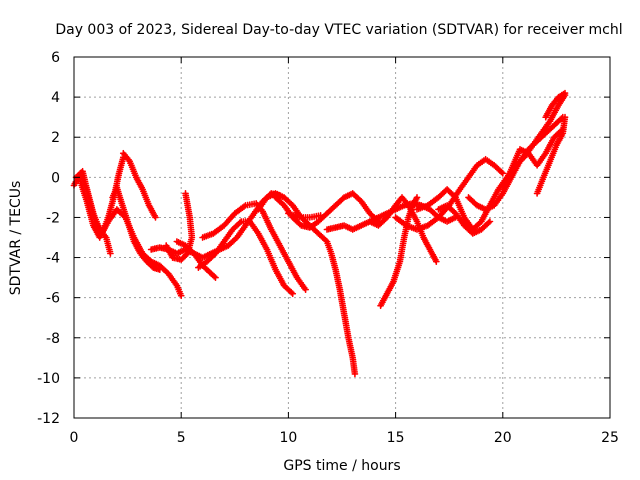 This screenshot has width=640, height=480. Describe the element at coordinates (53, 299) in the screenshot. I see `y-tick-label: -6` at that location.